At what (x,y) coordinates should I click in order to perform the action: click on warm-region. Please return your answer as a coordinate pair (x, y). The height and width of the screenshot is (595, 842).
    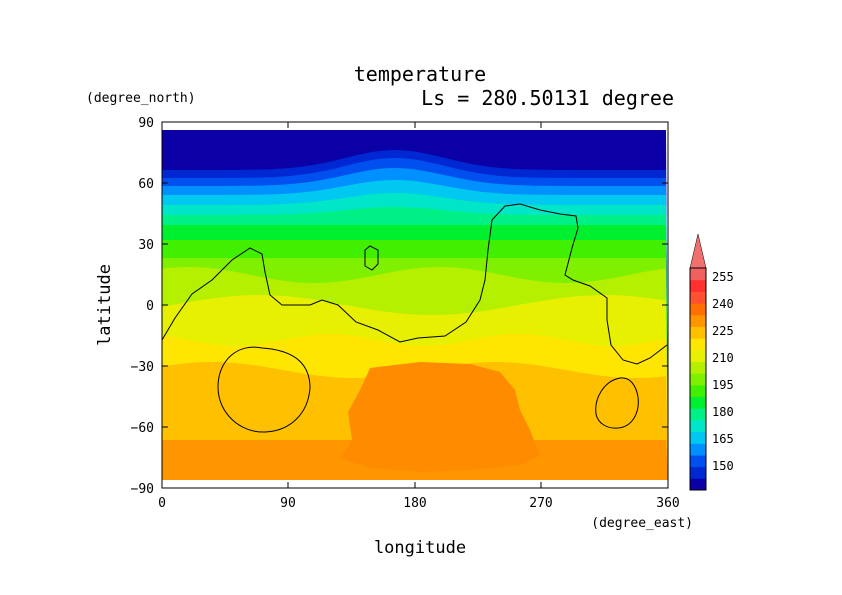
    Looking at the image, I should click on (440, 417).